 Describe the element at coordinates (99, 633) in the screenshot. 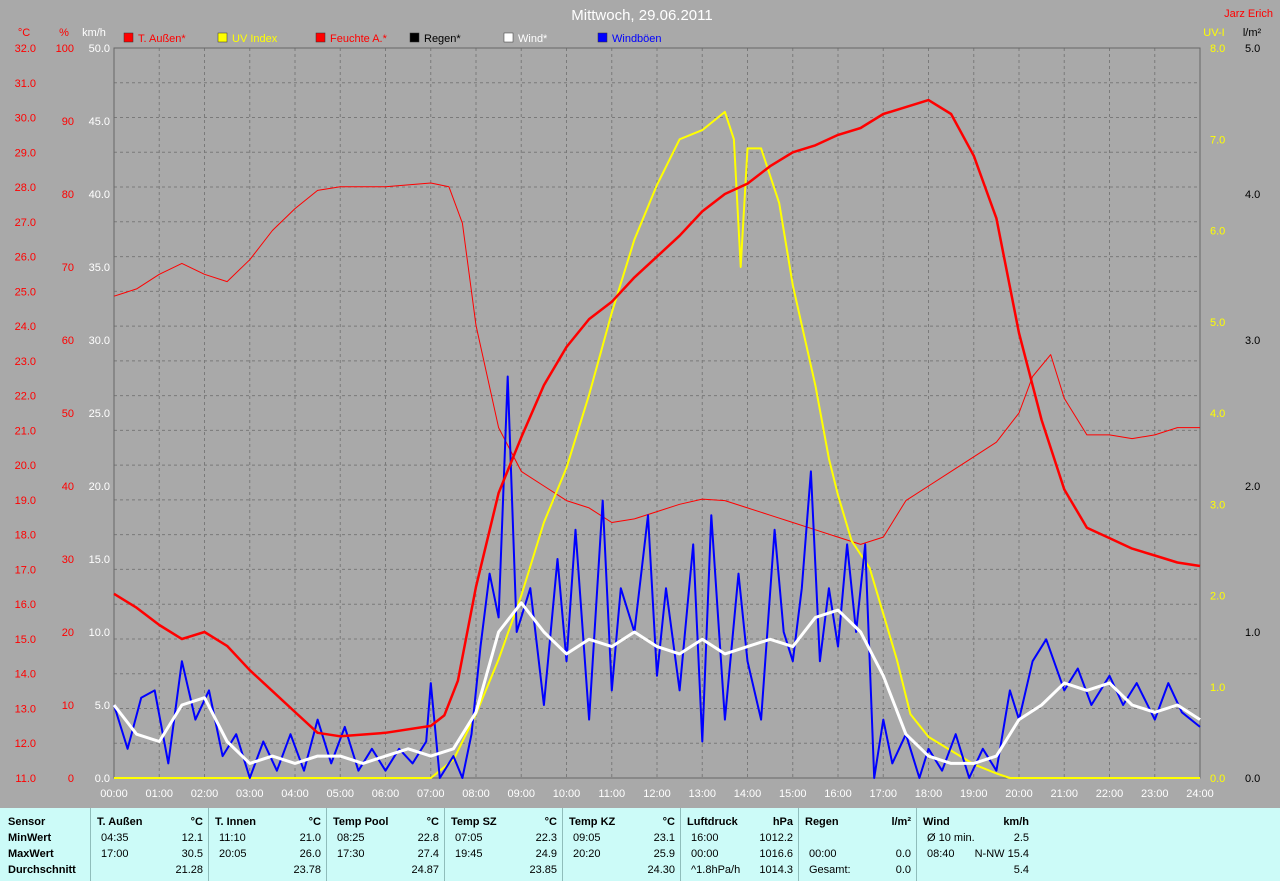

I see `wind-axis-tick-label: 10.0` at that location.